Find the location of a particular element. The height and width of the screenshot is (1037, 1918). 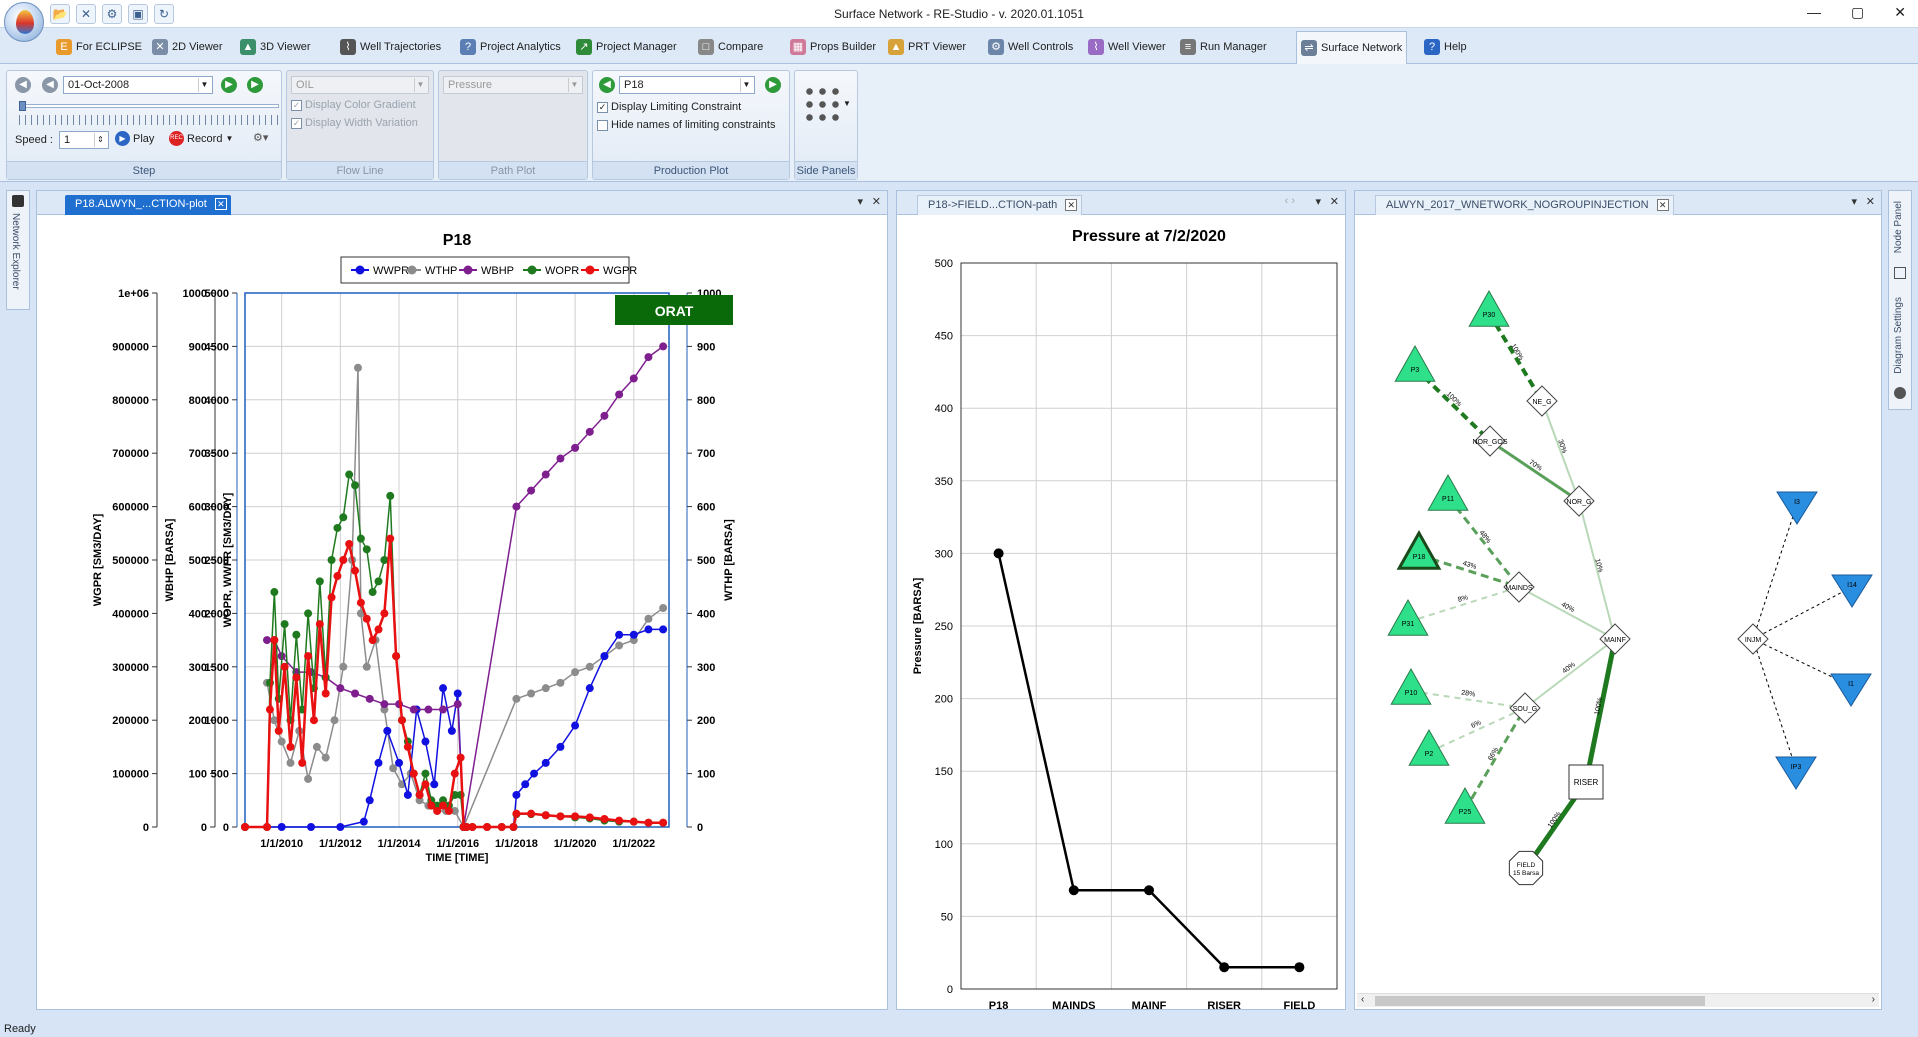

tab-scroll-icon: ‹ › is located at coordinates (1289, 201).